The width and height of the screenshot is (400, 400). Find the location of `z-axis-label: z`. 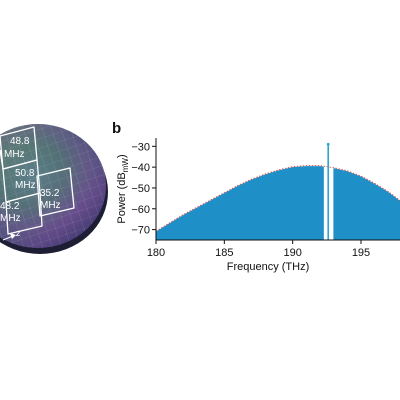

z-axis-label: z is located at coordinates (18, 233).